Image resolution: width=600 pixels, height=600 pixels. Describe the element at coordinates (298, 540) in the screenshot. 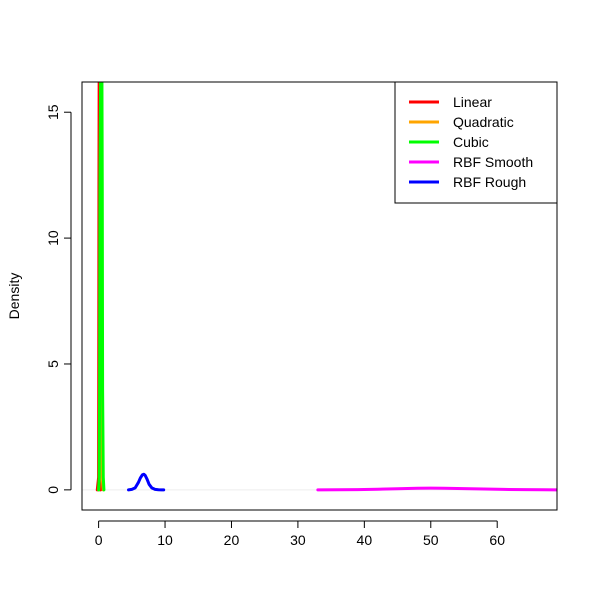

I see `x-tick-label: 30` at that location.